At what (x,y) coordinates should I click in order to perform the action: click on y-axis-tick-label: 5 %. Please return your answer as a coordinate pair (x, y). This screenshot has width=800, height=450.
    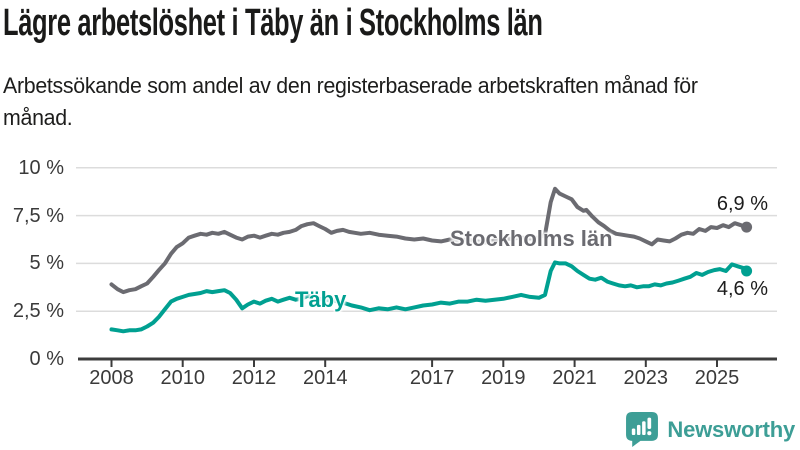
    Looking at the image, I should click on (46, 263).